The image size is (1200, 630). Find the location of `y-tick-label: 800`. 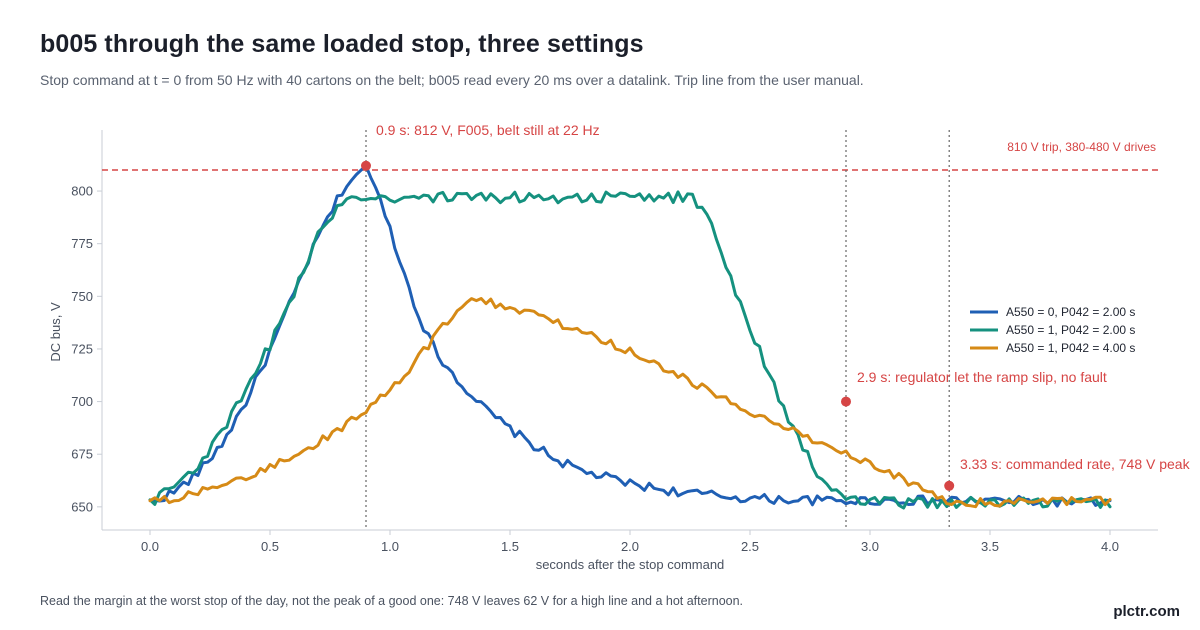

y-tick-label: 800 is located at coordinates (82, 191).